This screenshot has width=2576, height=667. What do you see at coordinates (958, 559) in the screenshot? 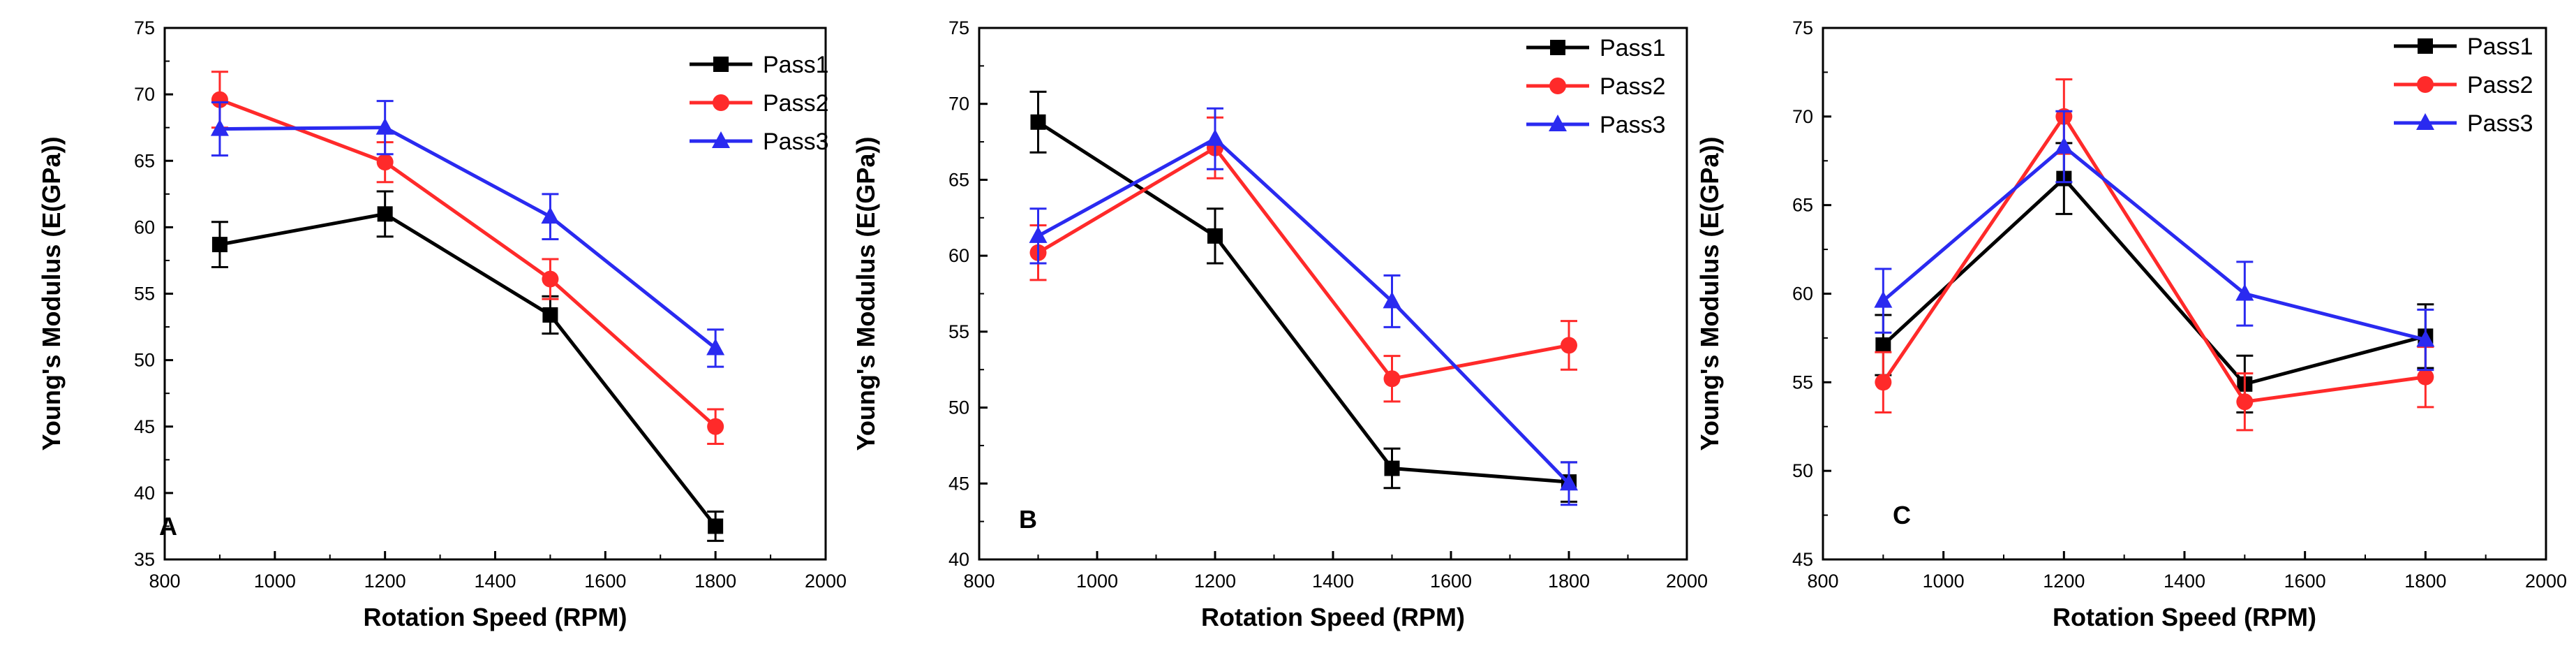
I see `y-tick-label: 40` at bounding box center [958, 559].